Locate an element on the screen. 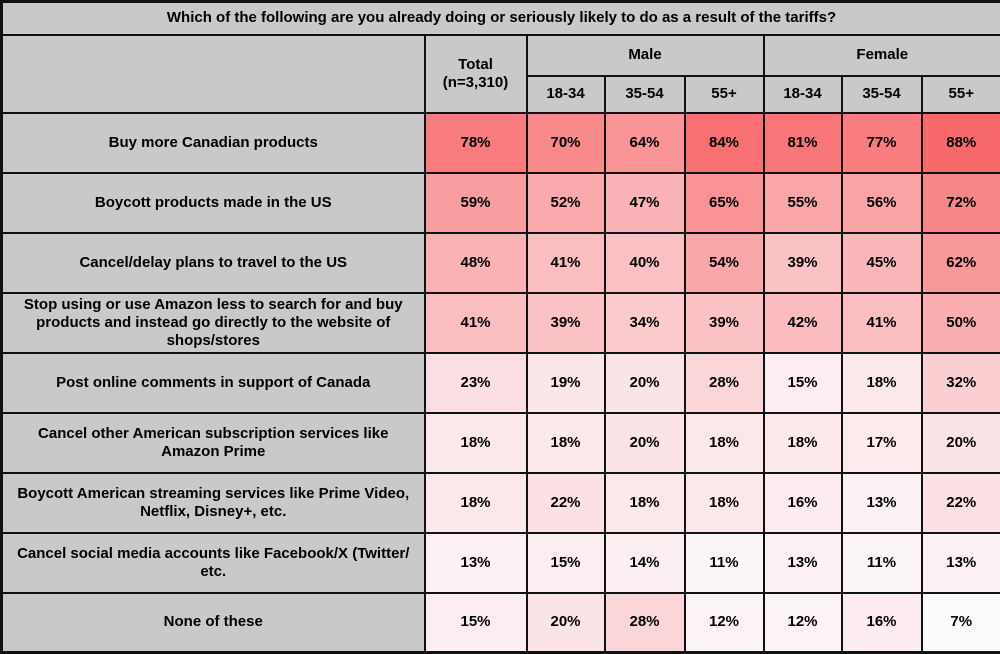  value-cell: 65% is located at coordinates (724, 202).